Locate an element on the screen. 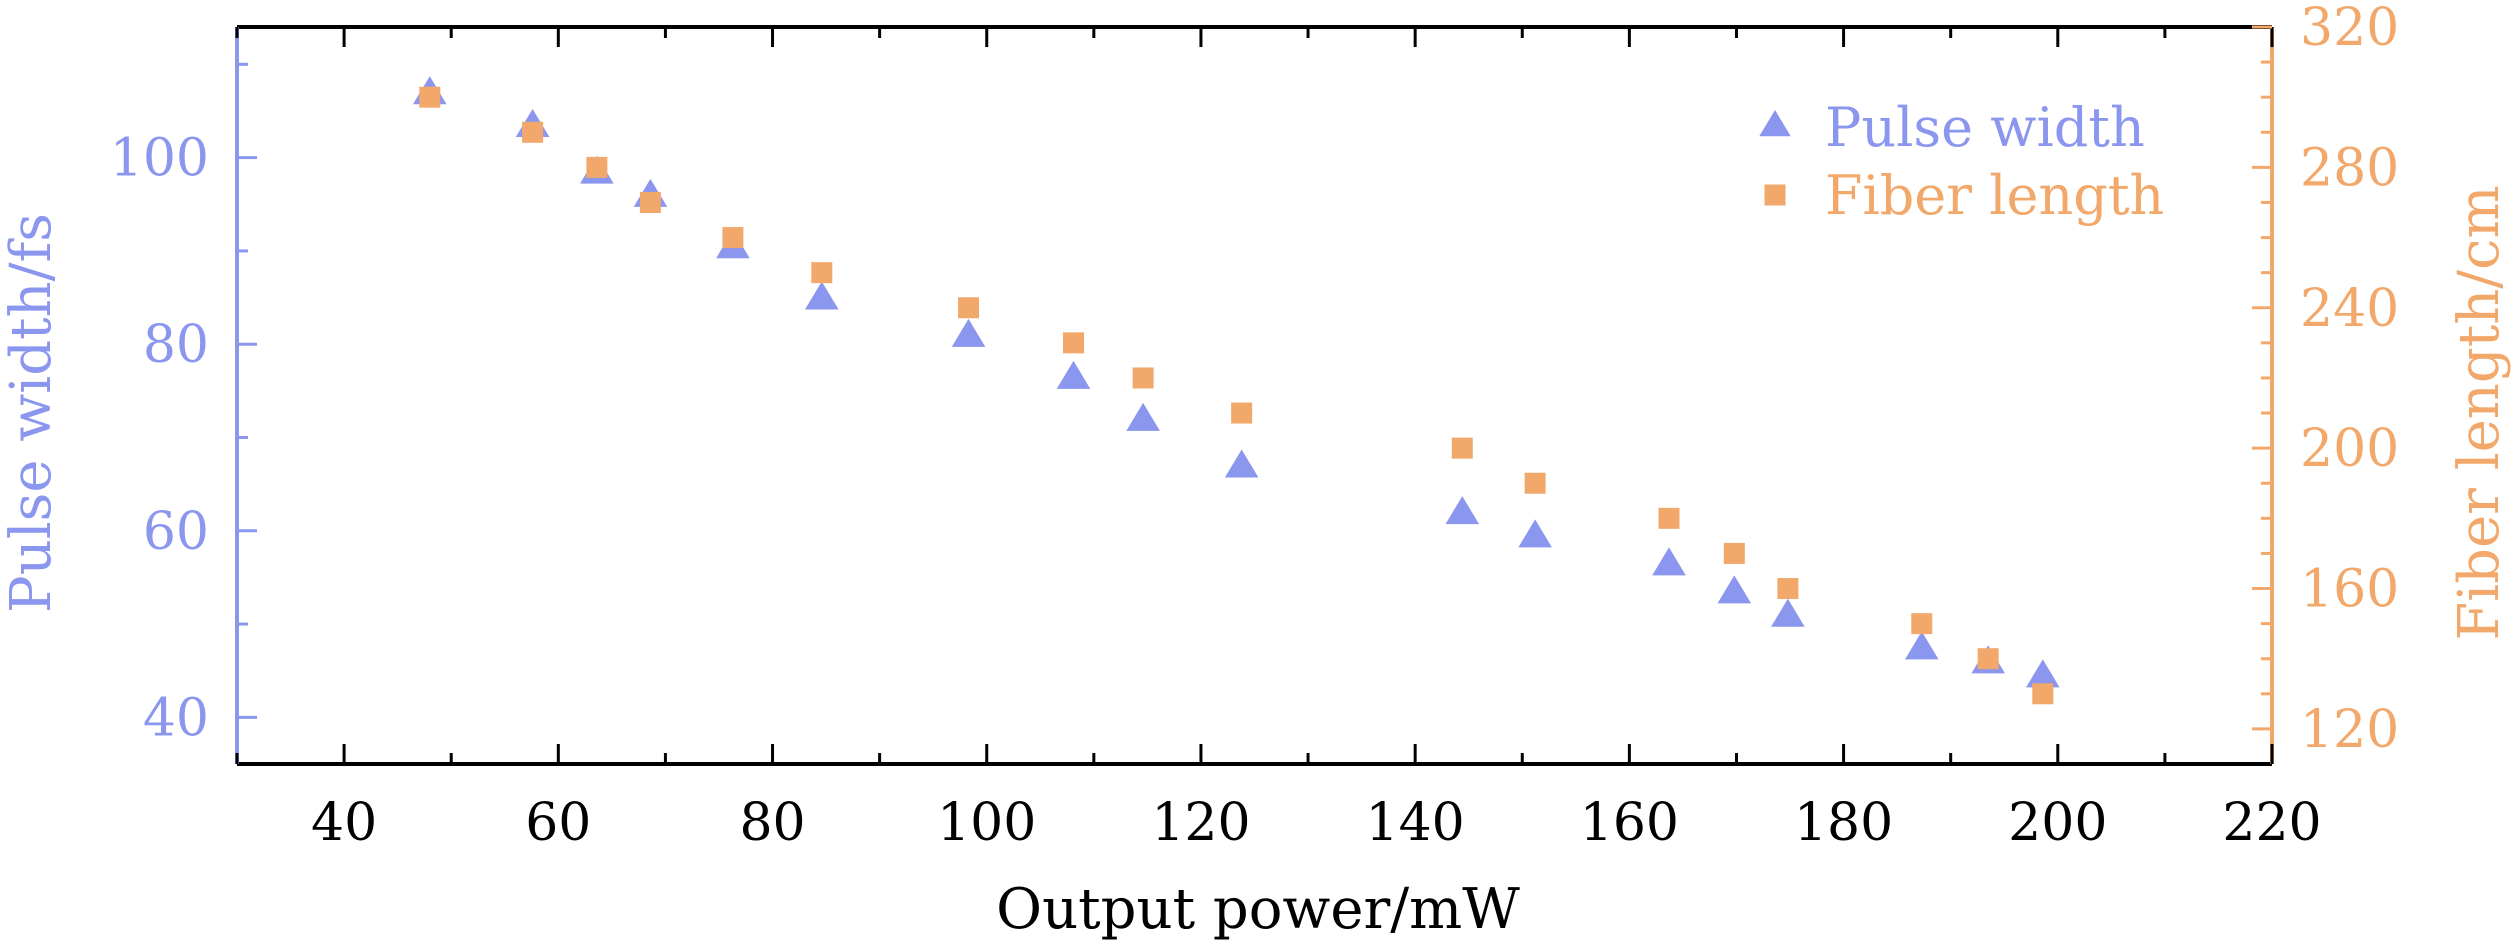 The width and height of the screenshot is (2516, 945). x-tick-label: 160 is located at coordinates (1629, 823).